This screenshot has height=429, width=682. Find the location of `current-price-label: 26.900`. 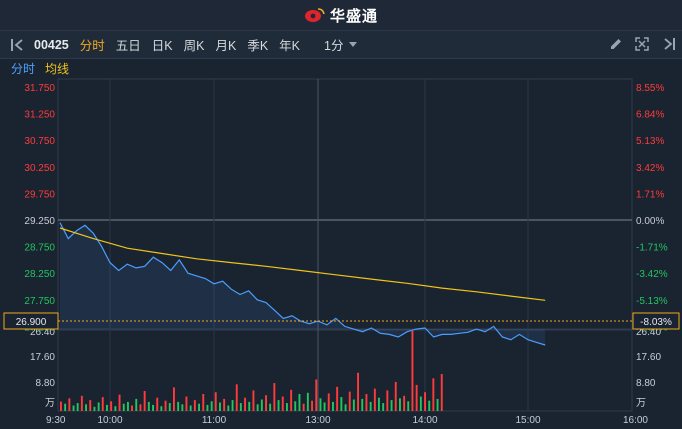

current-price-label: 26.900 is located at coordinates (31, 322).